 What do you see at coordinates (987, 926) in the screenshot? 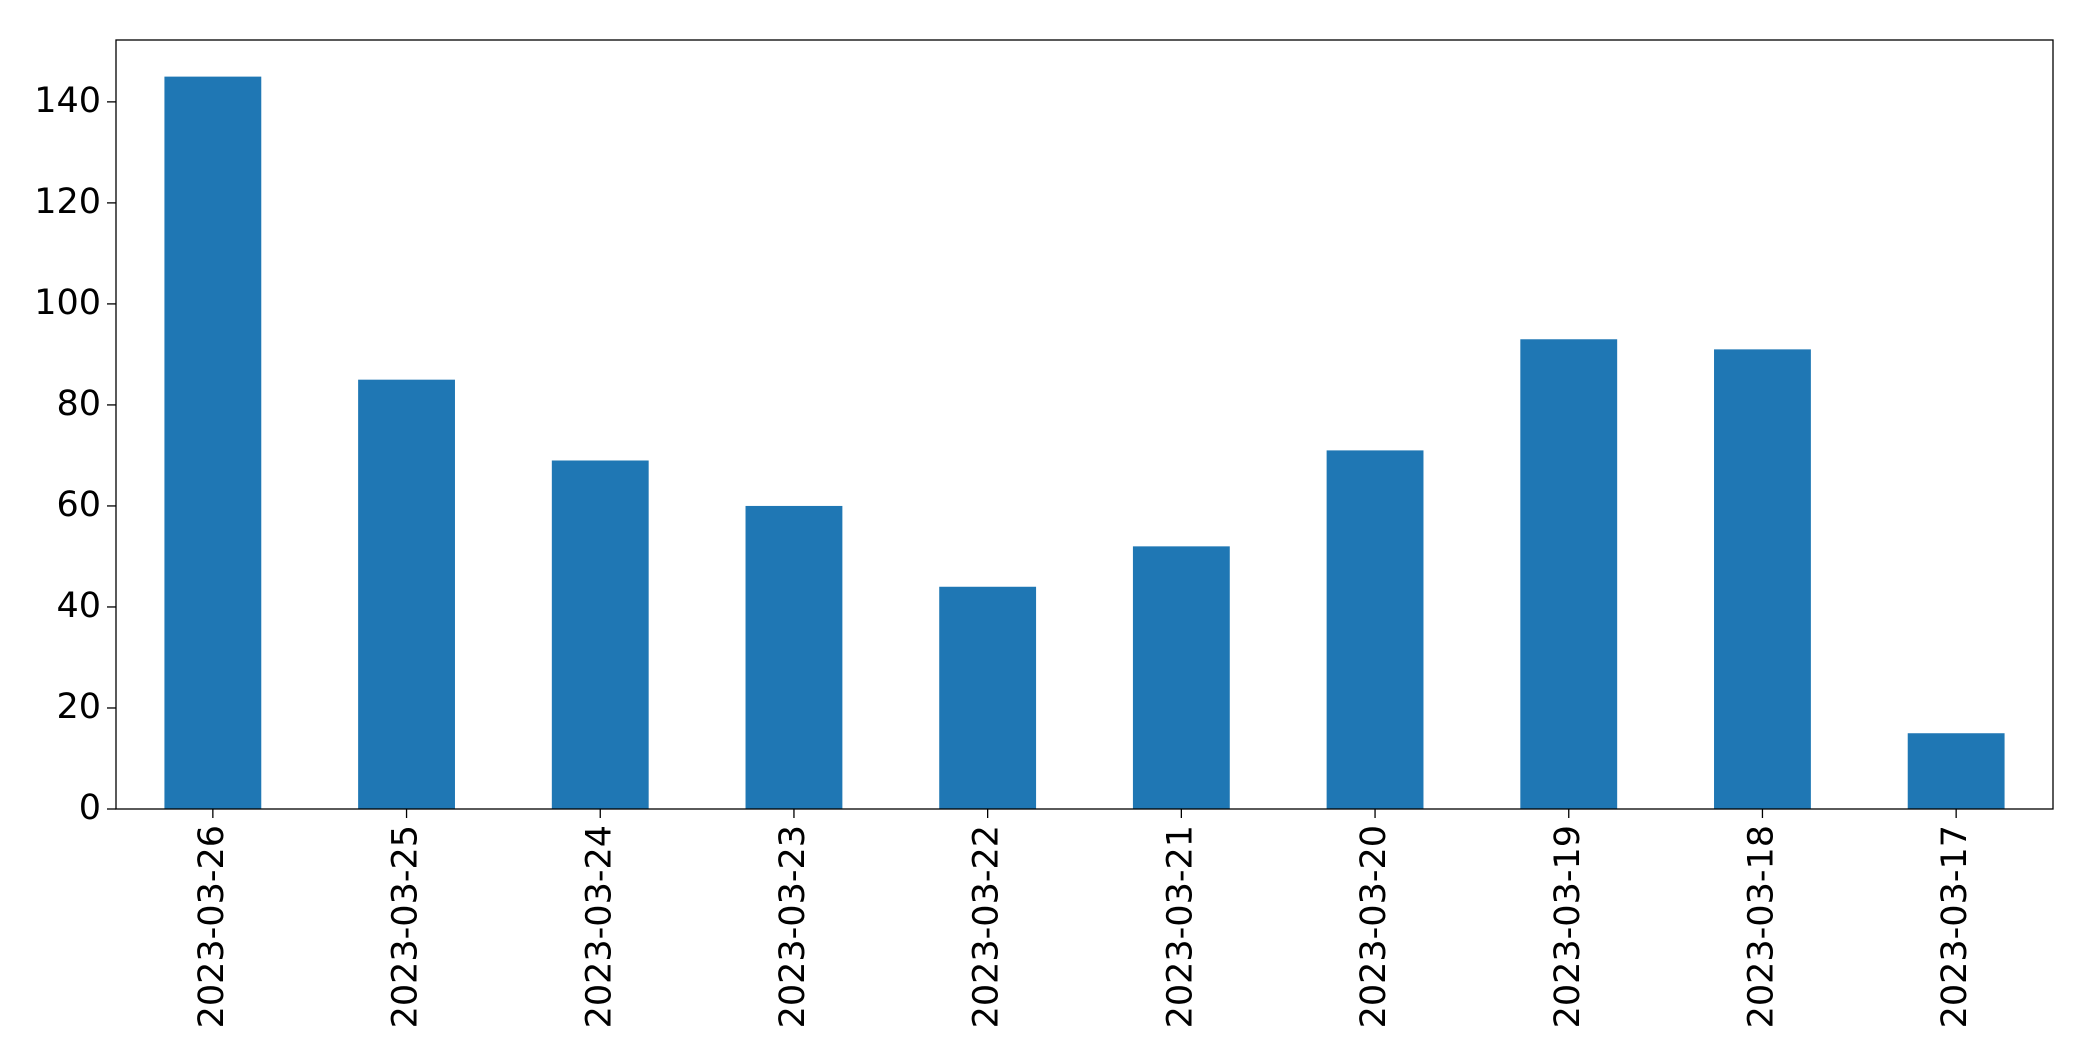
I see `x-tick-label: 2023-03-22` at bounding box center [987, 926].